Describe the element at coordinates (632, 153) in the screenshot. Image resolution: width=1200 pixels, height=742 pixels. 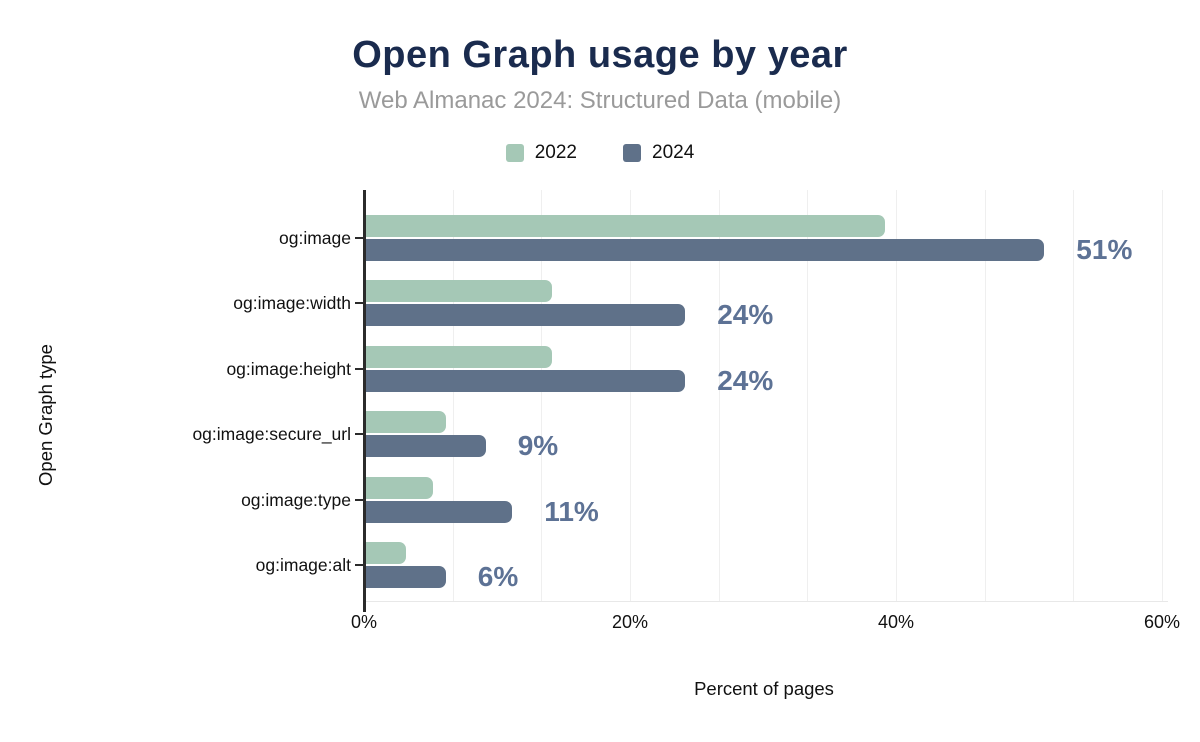
I see `legend-swatch-2024` at that location.